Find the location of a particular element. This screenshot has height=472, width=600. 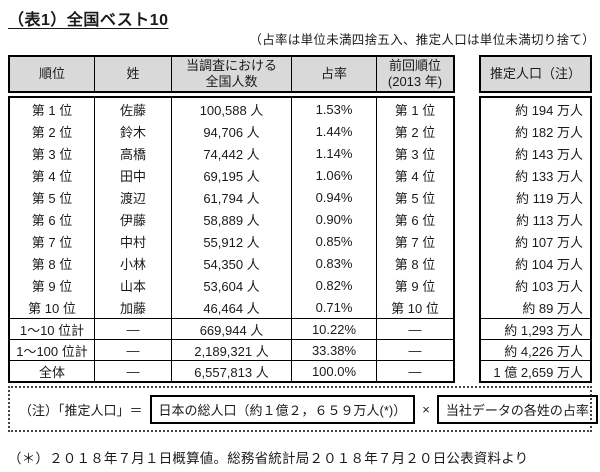

est-row: 約 182 万人 is located at coordinates (535, 131).